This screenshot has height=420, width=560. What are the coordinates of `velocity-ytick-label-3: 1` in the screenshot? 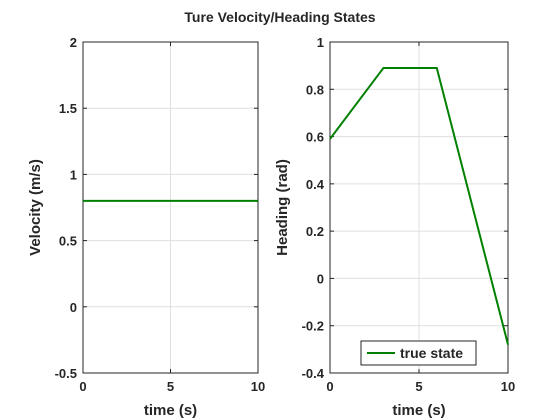 It's located at (73, 174).